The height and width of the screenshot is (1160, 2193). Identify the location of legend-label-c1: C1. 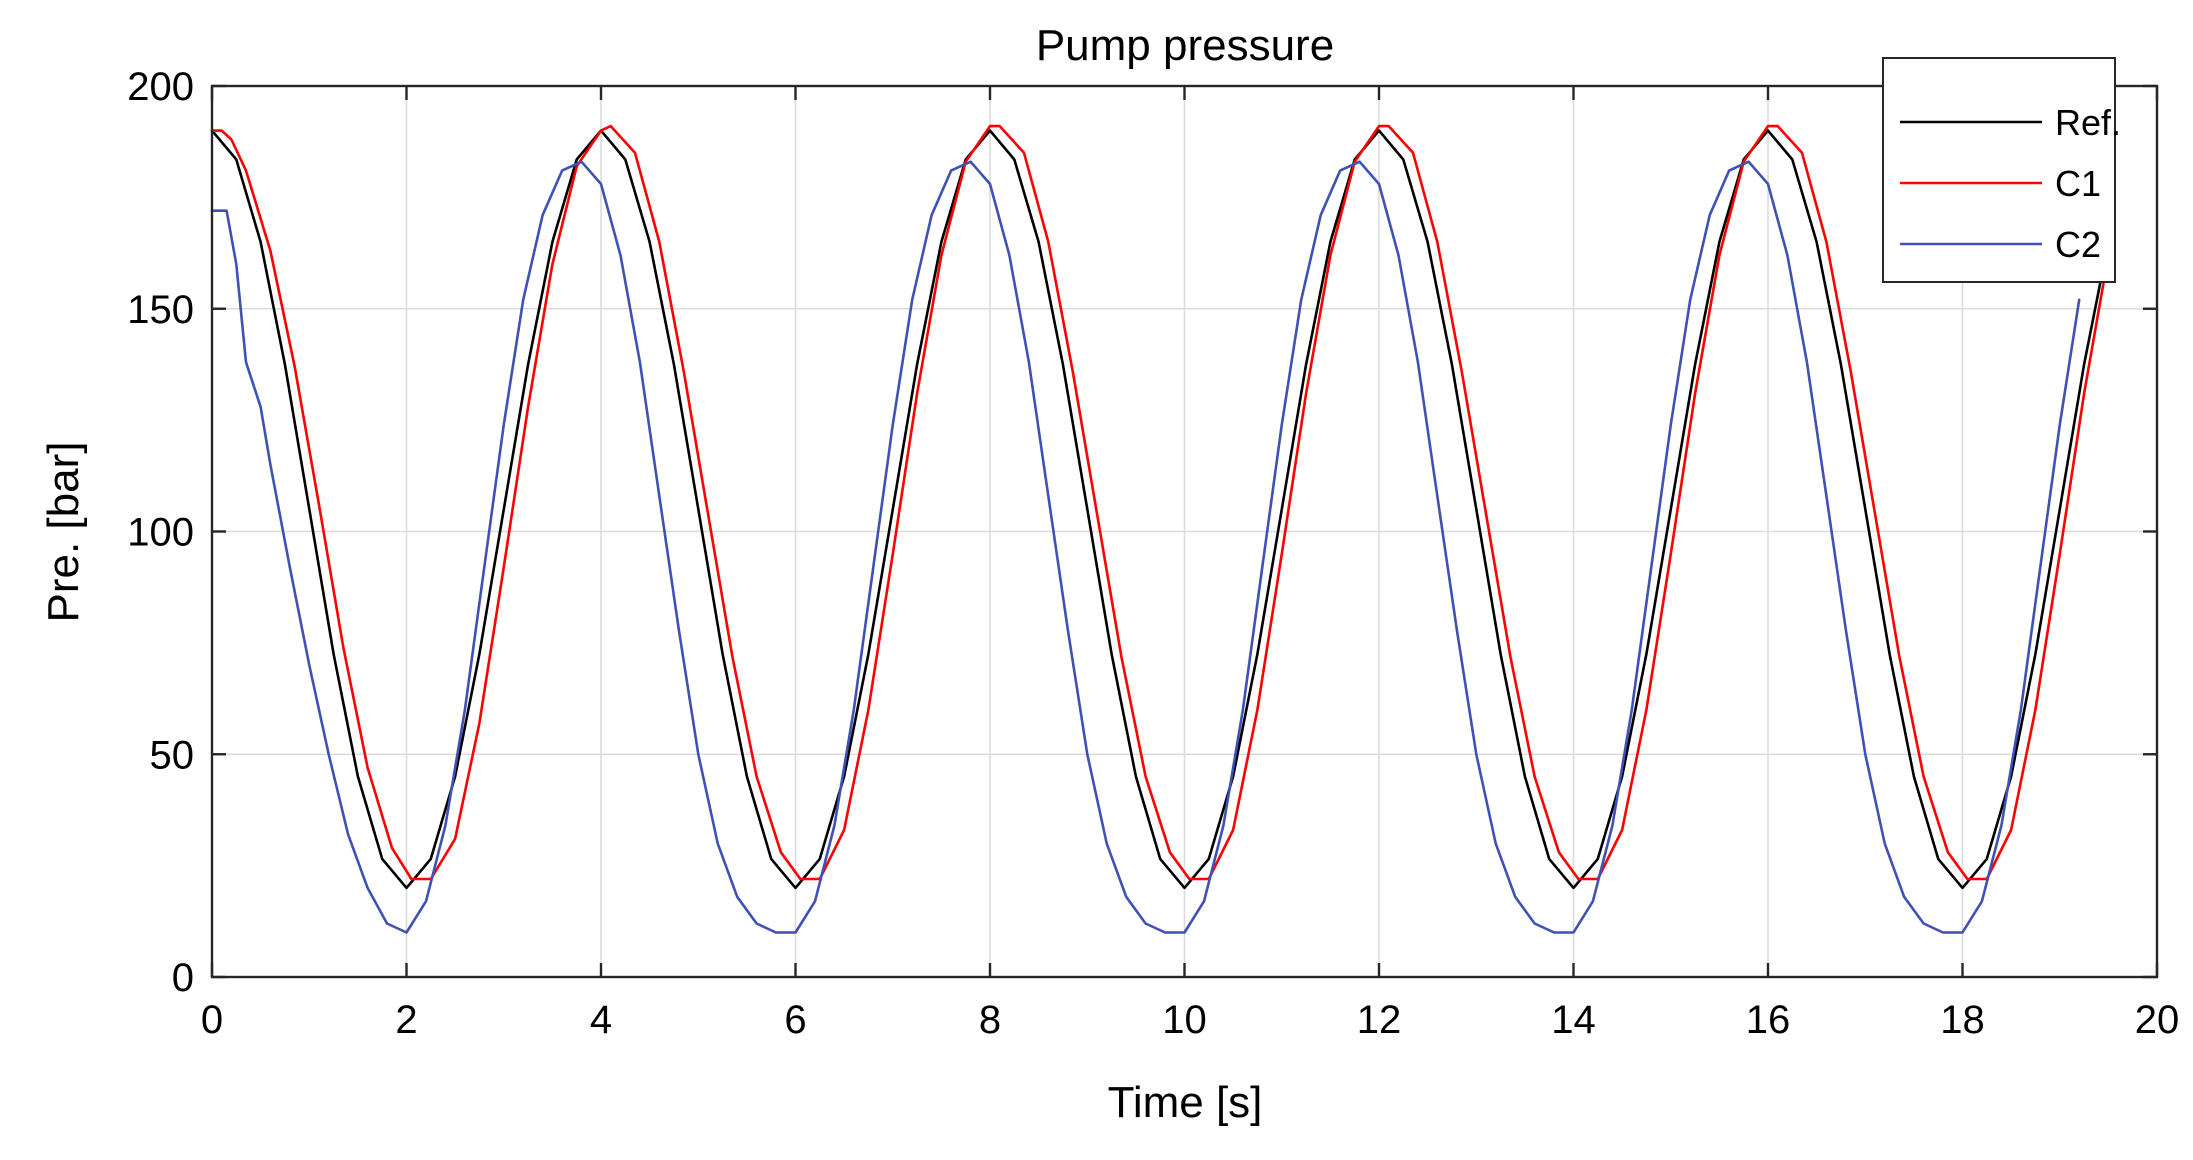
(2078, 183).